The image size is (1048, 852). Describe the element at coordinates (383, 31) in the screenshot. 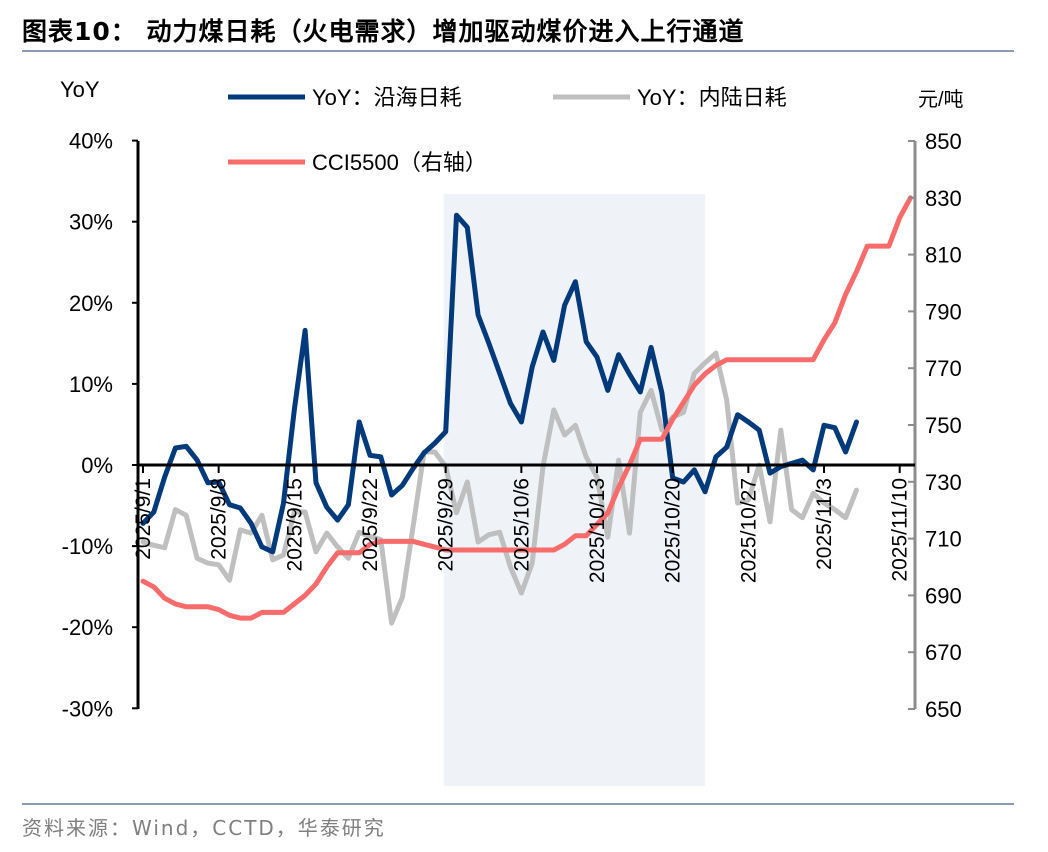

I see `figure-title: 图表10： 动力煤日耗（火电需求）增加驱动煤价进入上行通道` at that location.